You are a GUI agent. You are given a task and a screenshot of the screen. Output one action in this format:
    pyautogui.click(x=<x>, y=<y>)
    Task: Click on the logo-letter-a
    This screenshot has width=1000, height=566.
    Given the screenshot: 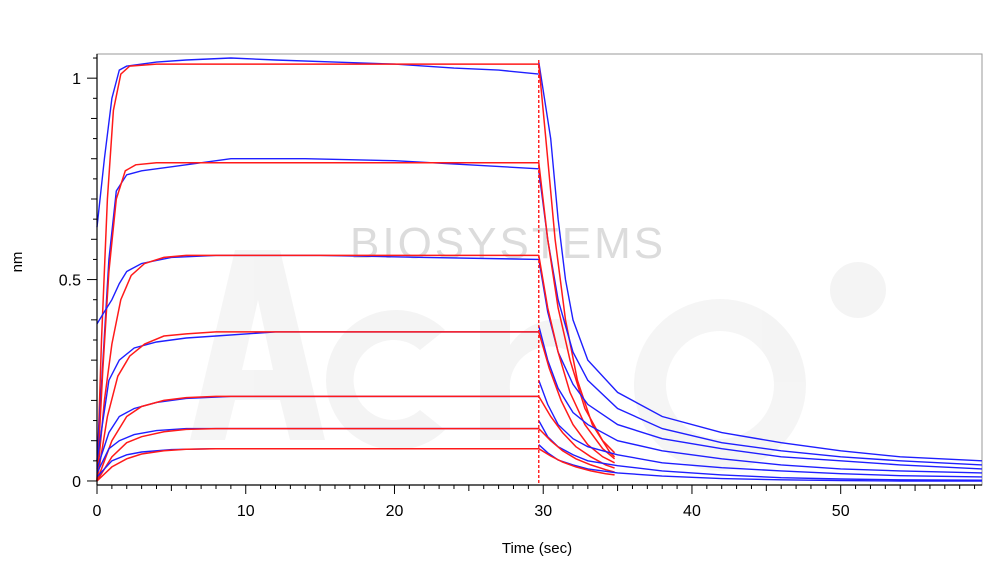 What is the action you would take?
    pyautogui.click(x=257, y=345)
    